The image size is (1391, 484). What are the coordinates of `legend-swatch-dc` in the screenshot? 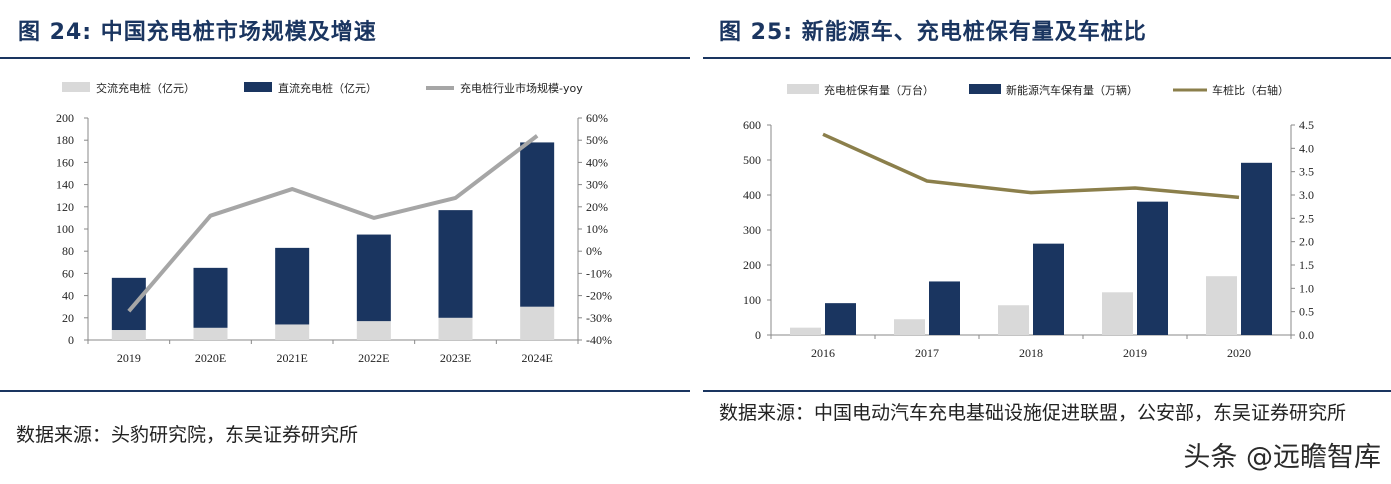 It's located at (258, 87).